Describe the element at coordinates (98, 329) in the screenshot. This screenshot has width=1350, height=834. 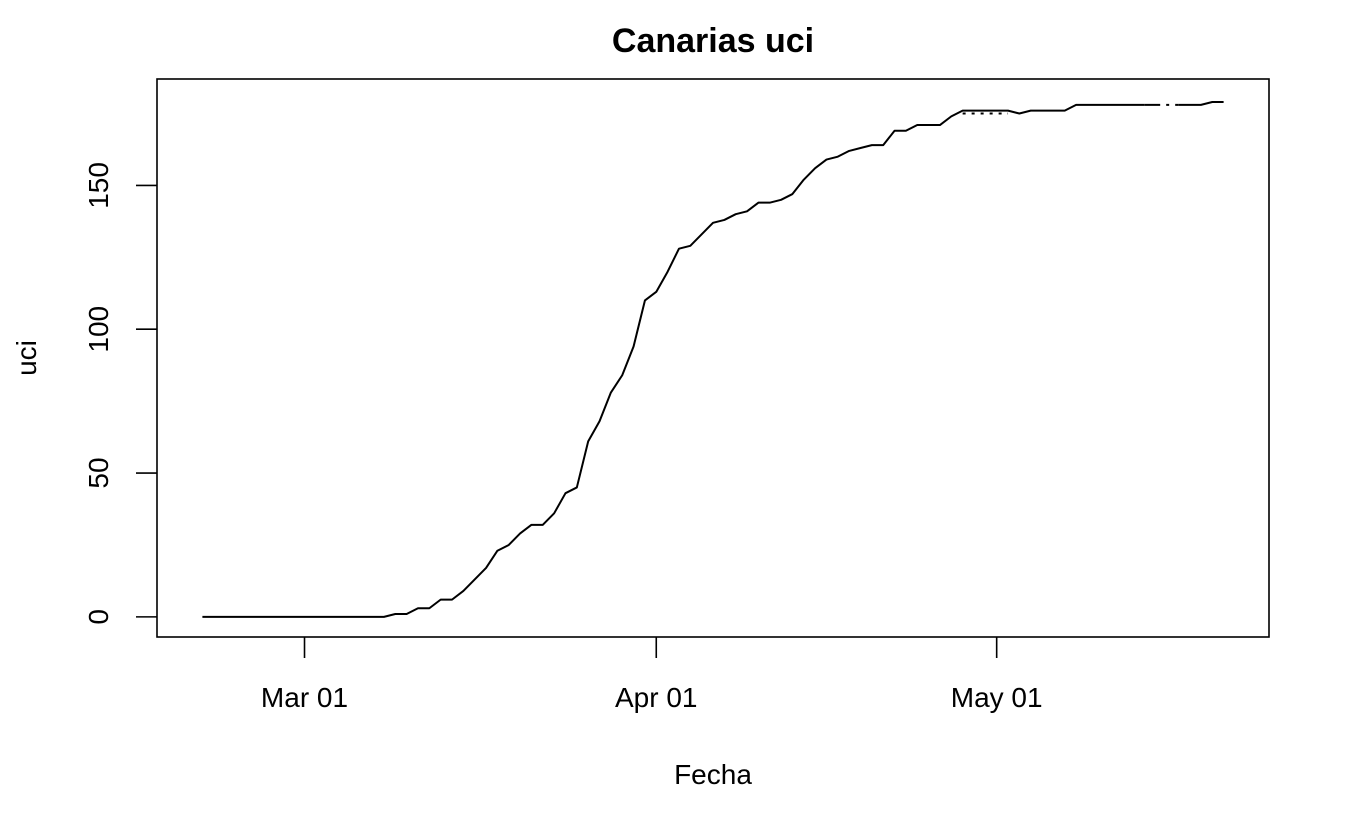
I see `y-tick-label: 100` at that location.